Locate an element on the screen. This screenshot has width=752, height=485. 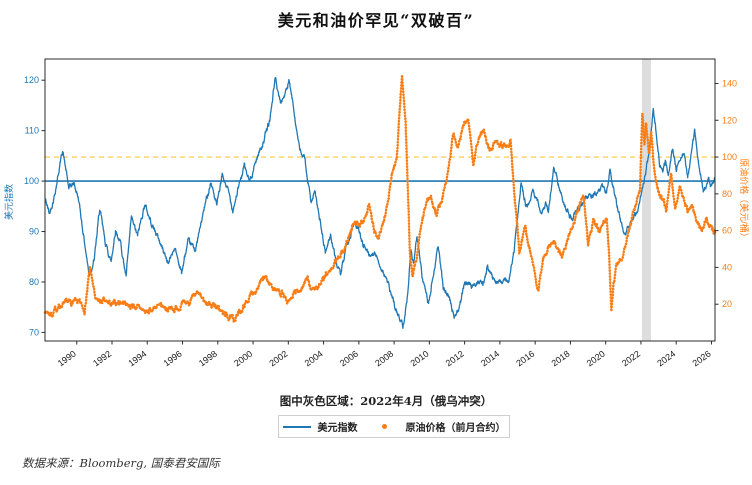
svg-text: 2000 is located at coordinates (243, 359).